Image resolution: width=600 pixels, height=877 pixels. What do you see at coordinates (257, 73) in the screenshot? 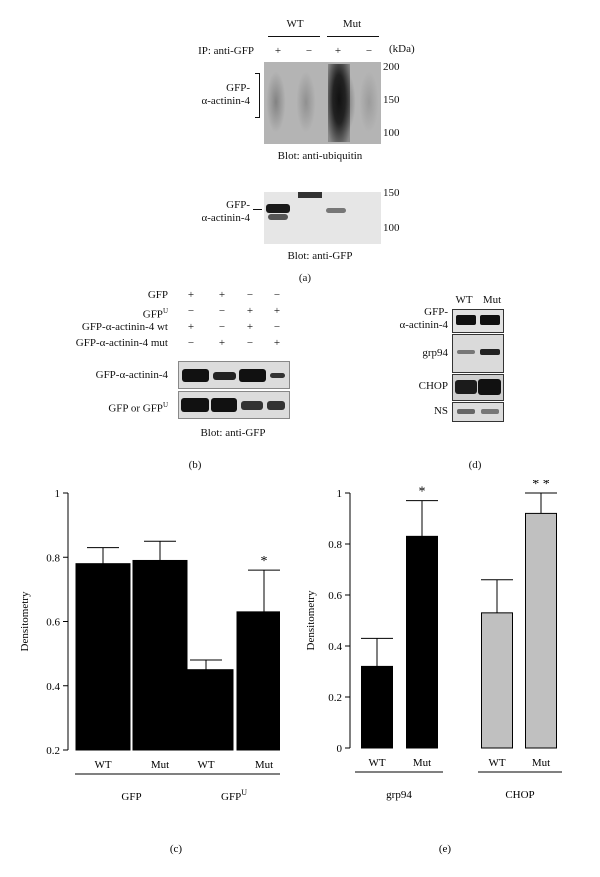
I see `bracket-tick-top` at bounding box center [257, 73].